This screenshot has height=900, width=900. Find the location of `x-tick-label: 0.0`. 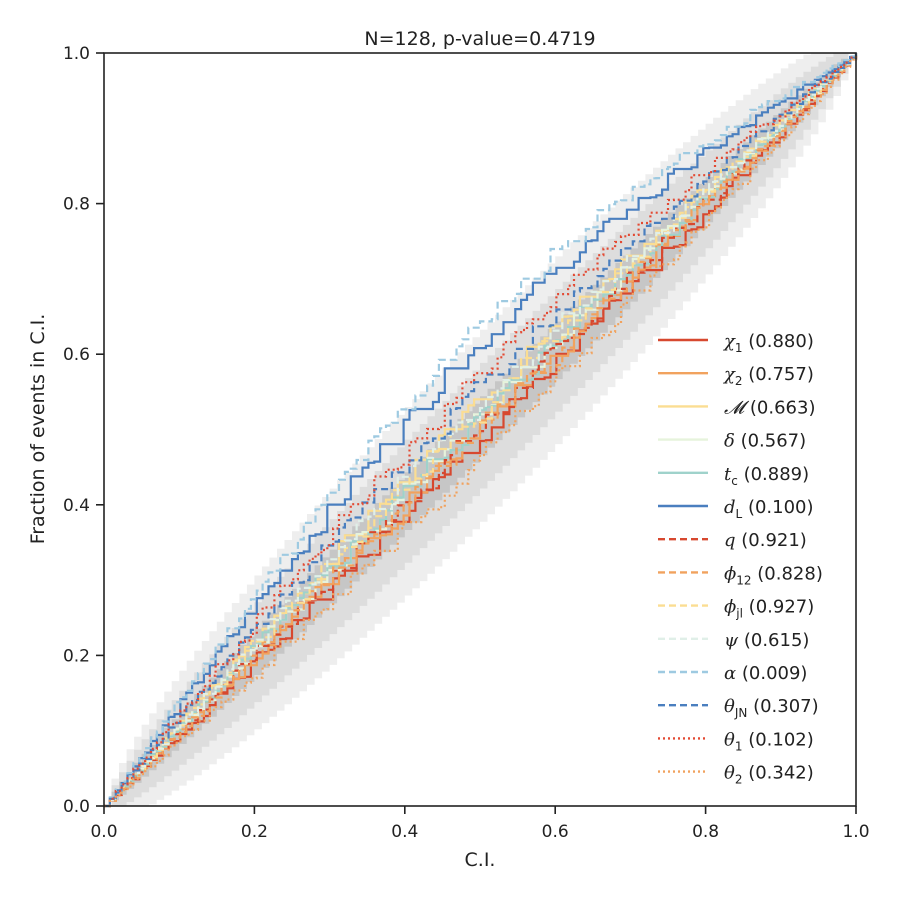

x-tick-label: 0.0 is located at coordinates (103, 832).